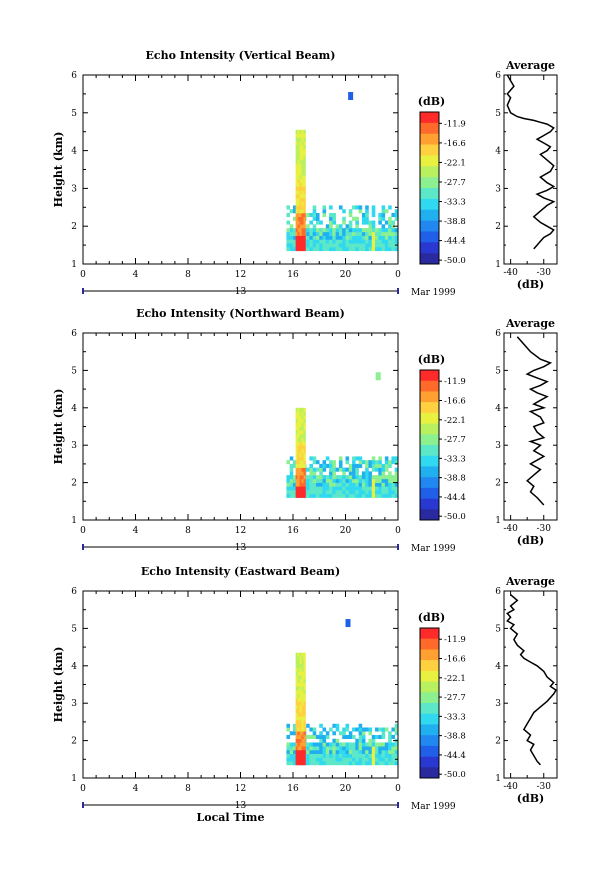  Describe the element at coordinates (346, 275) in the screenshot. I see `x-tick-label: 20` at that location.